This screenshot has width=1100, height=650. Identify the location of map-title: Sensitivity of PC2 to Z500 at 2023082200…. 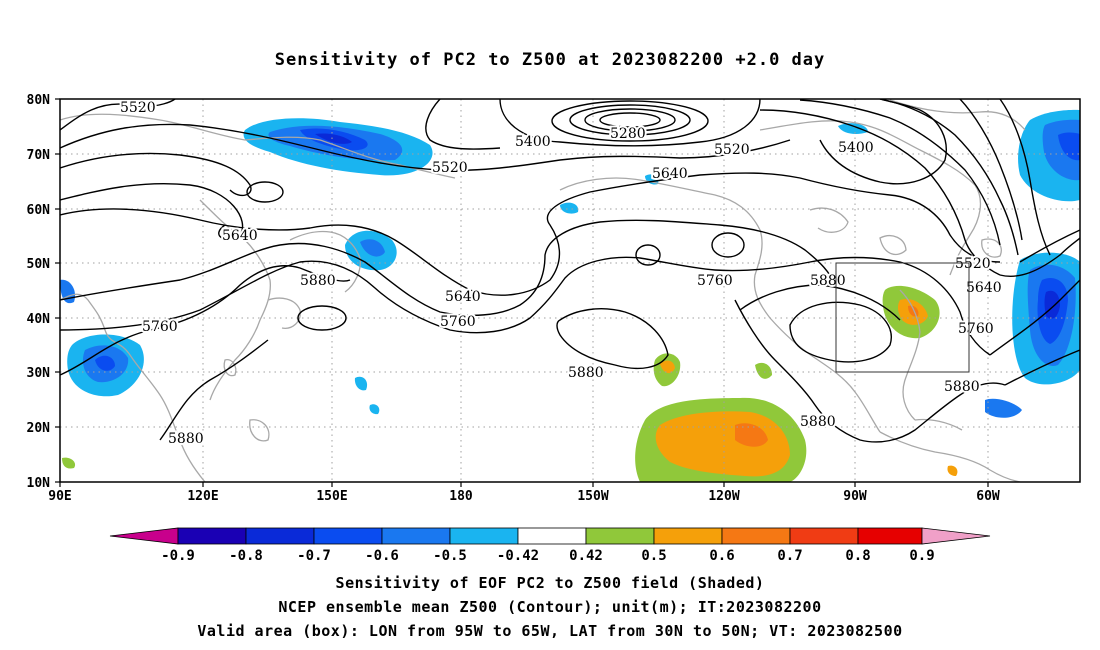
(550, 60).